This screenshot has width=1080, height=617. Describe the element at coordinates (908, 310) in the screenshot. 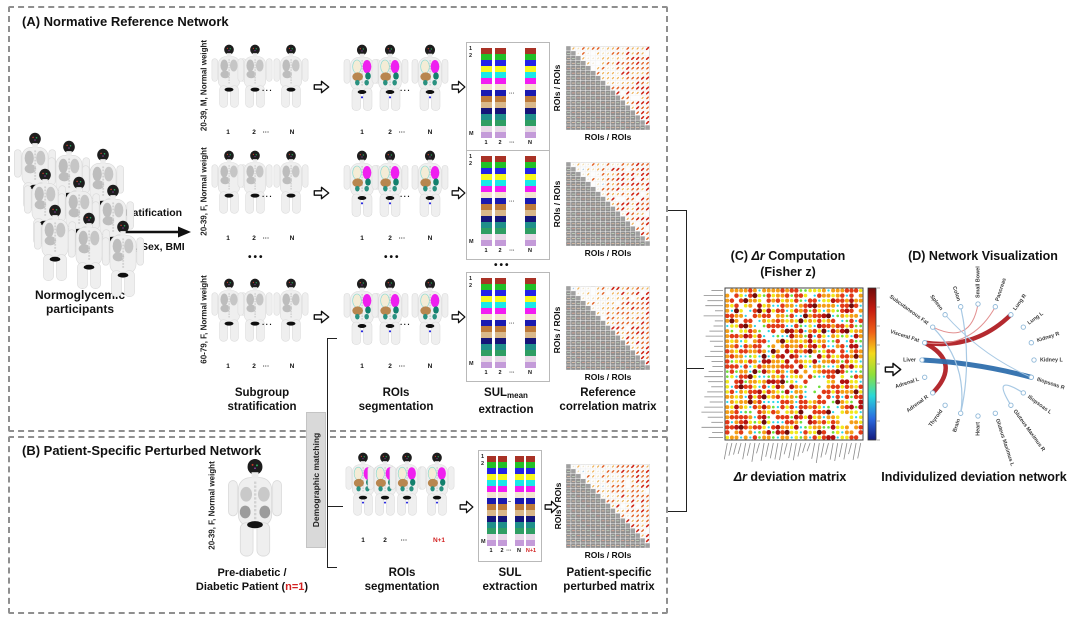

I see `svg-text: Subcutaneous Fat` at that location.